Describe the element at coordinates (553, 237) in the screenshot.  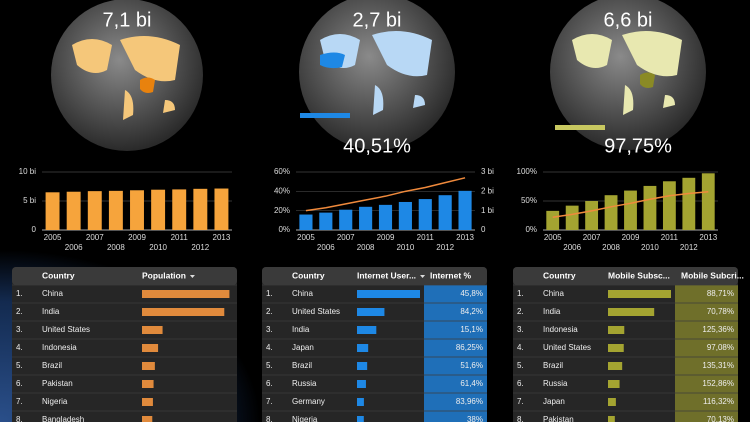
I see `x-tick-label: 2005` at that location.